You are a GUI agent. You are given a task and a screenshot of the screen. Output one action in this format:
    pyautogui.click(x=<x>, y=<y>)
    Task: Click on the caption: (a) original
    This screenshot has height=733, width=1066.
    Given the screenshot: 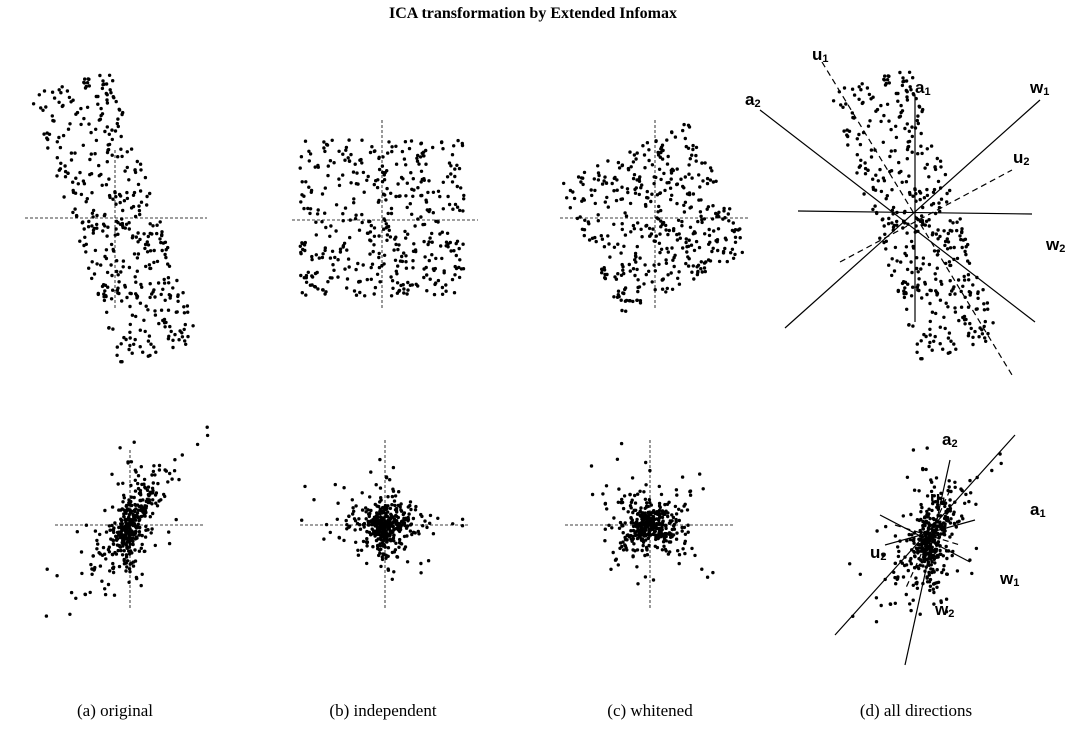 What is the action you would take?
    pyautogui.click(x=115, y=710)
    